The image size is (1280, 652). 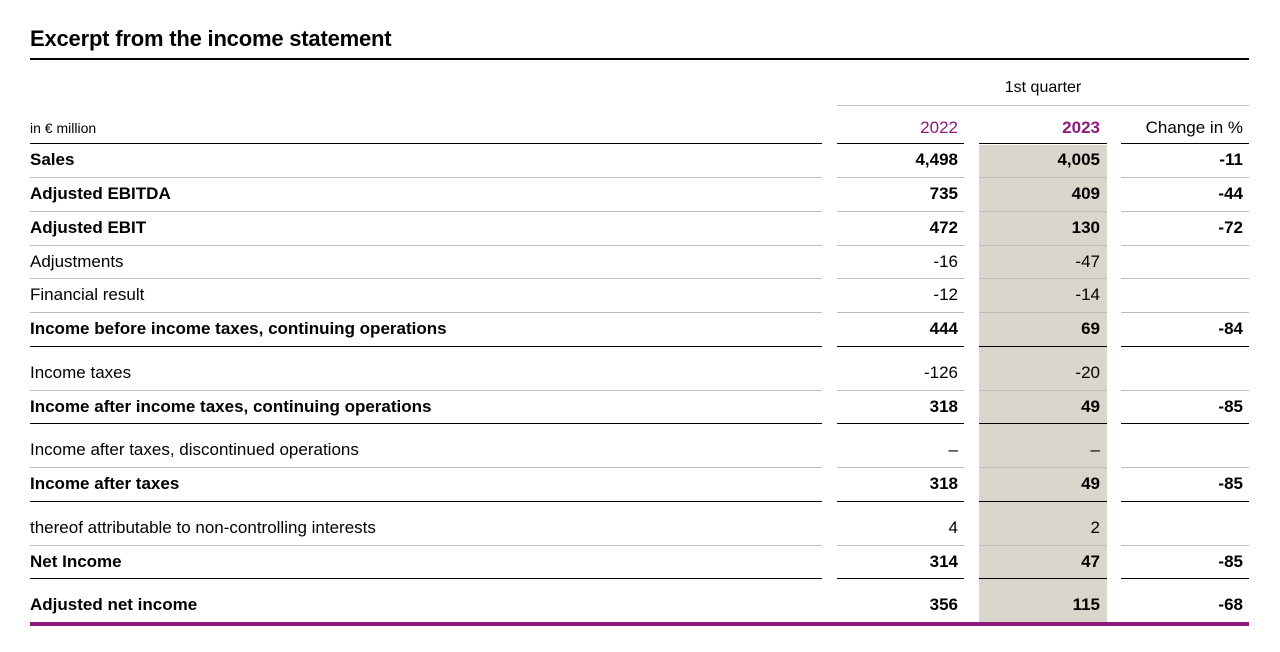 I want to click on value-2022: 318, so click(x=943, y=483).